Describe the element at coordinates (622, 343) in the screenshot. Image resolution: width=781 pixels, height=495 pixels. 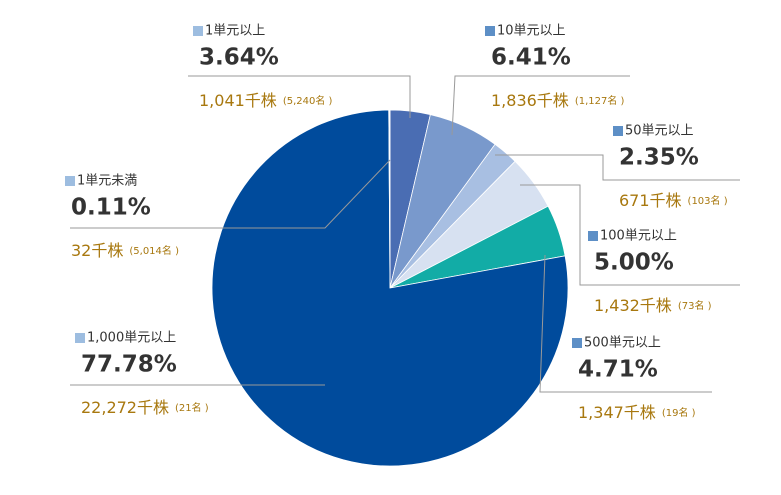
I see `category-label: 500単元以上` at that location.